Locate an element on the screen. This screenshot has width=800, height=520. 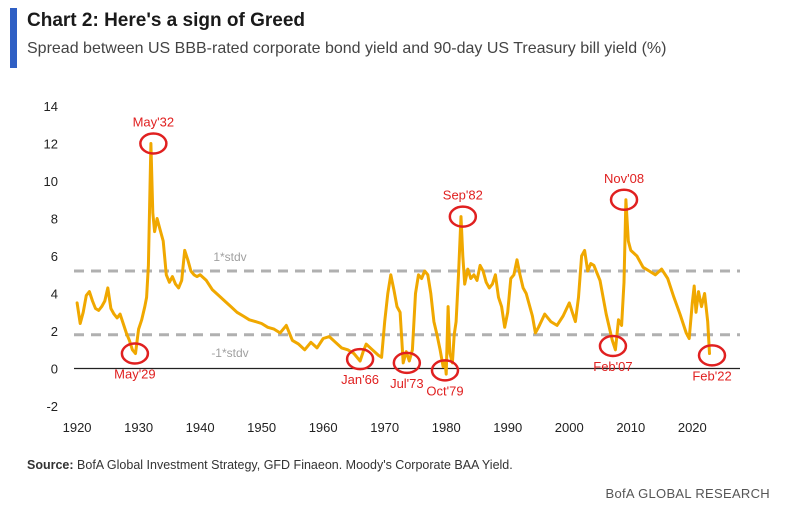
stdev-band-label: -1*stdv is located at coordinates (229, 353).